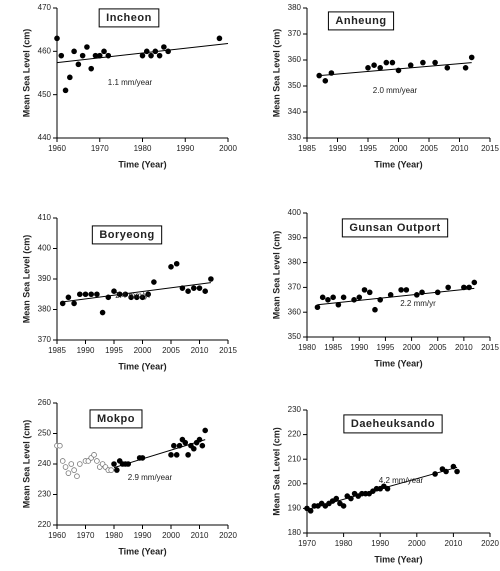  What do you see at coordinates (307, 148) in the screenshot?
I see `x-tick-label: 1985` at bounding box center [307, 148].